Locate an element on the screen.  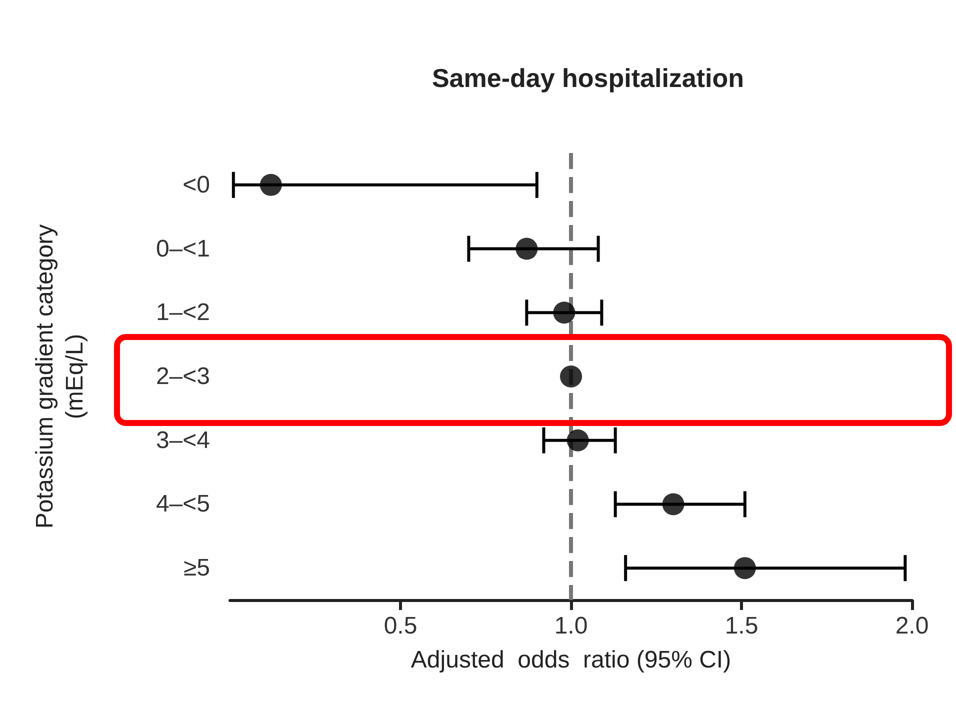
chart-title: Same-day hospitalization is located at coordinates (588, 78).